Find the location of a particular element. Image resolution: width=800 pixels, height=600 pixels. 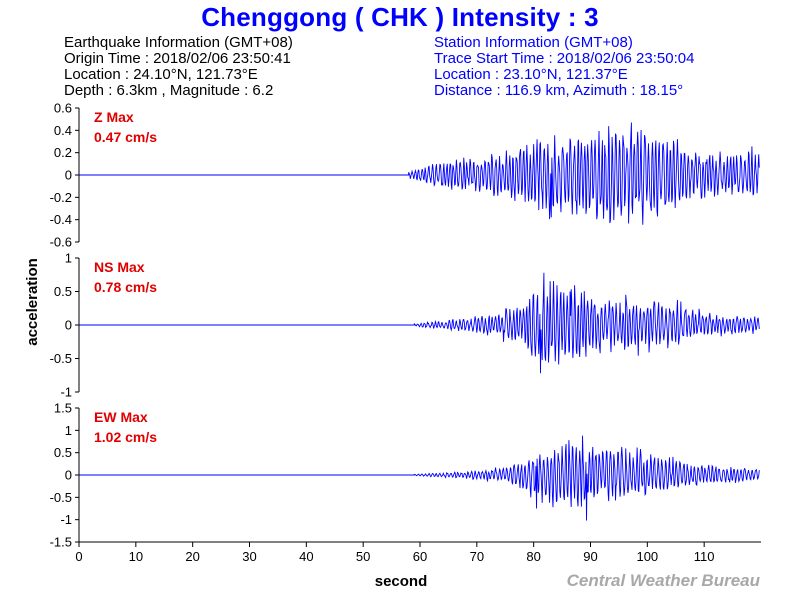

station-info-heading: Station Information (GMT+08) is located at coordinates (533, 42).